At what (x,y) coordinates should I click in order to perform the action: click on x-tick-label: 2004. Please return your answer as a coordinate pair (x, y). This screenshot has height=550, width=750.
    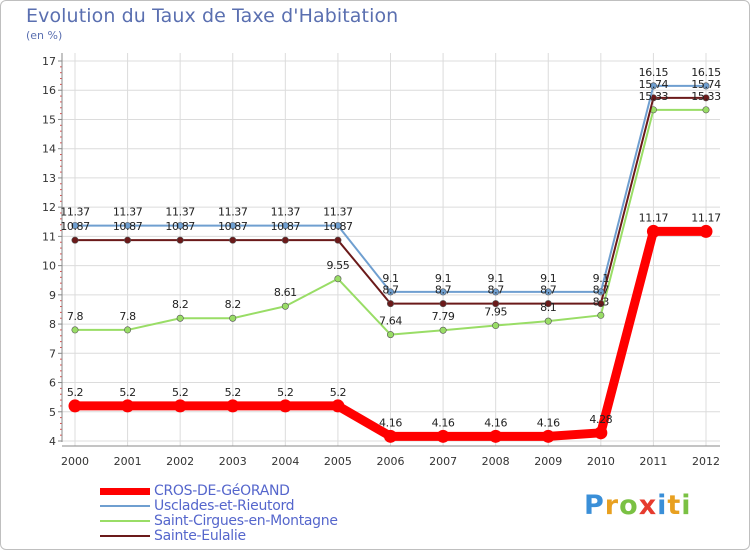
    Looking at the image, I should click on (285, 461).